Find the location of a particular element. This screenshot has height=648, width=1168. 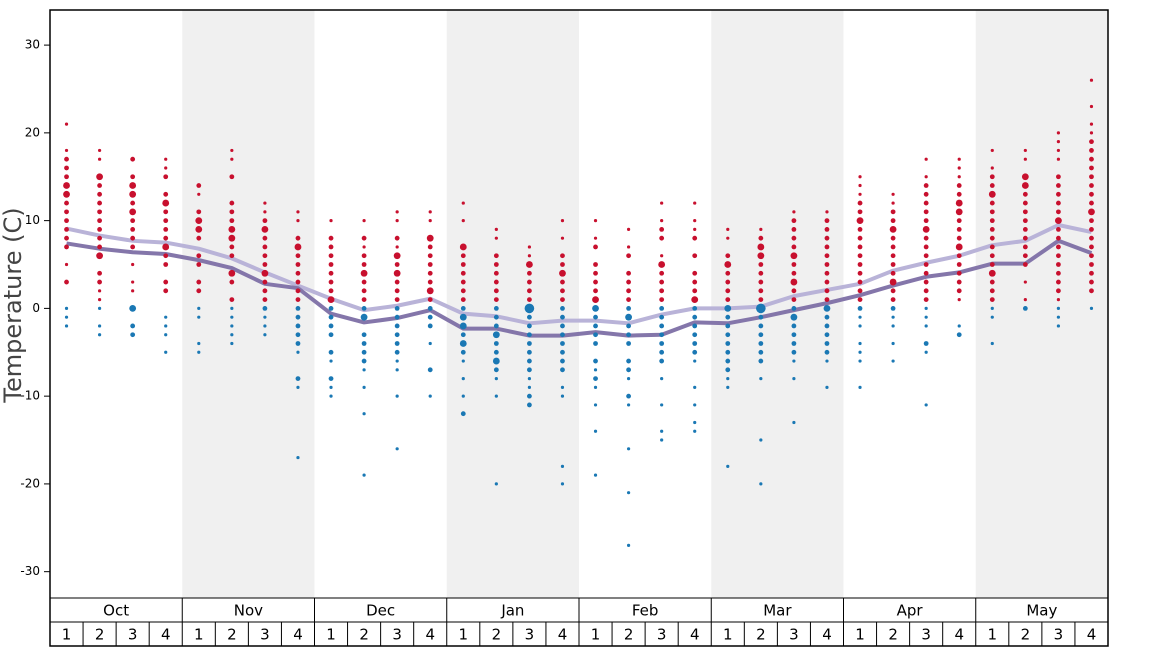

y-tick-label: -10 is located at coordinates (30, 396).